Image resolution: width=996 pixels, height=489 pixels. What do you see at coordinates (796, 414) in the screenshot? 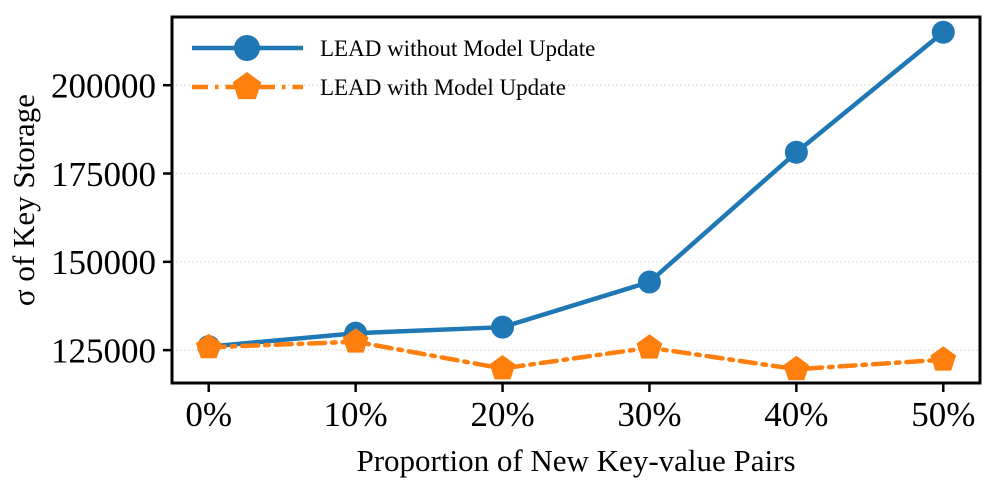
I see `x-tick-label: 40%` at bounding box center [796, 414].